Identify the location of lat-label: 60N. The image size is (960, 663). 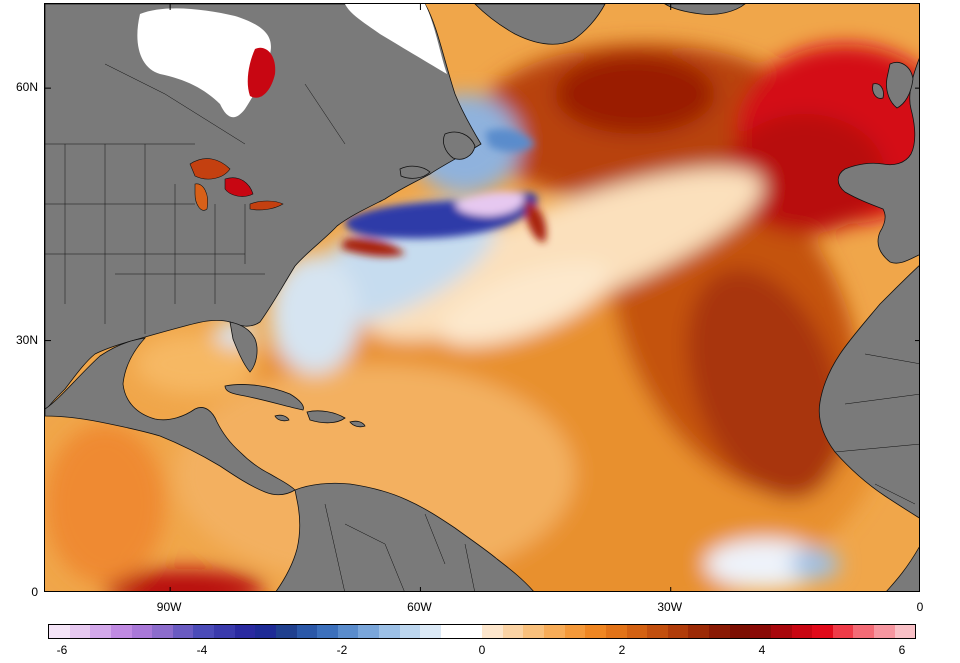
(26, 87).